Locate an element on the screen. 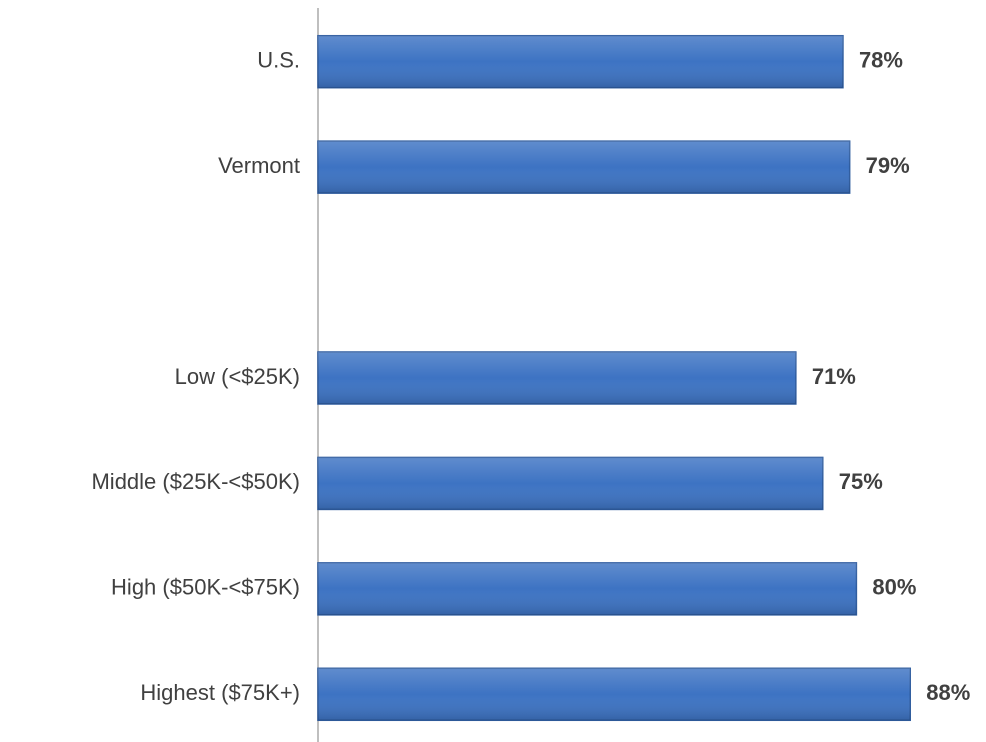 The image size is (986, 742). category-label: Low (<$25K) is located at coordinates (237, 376).